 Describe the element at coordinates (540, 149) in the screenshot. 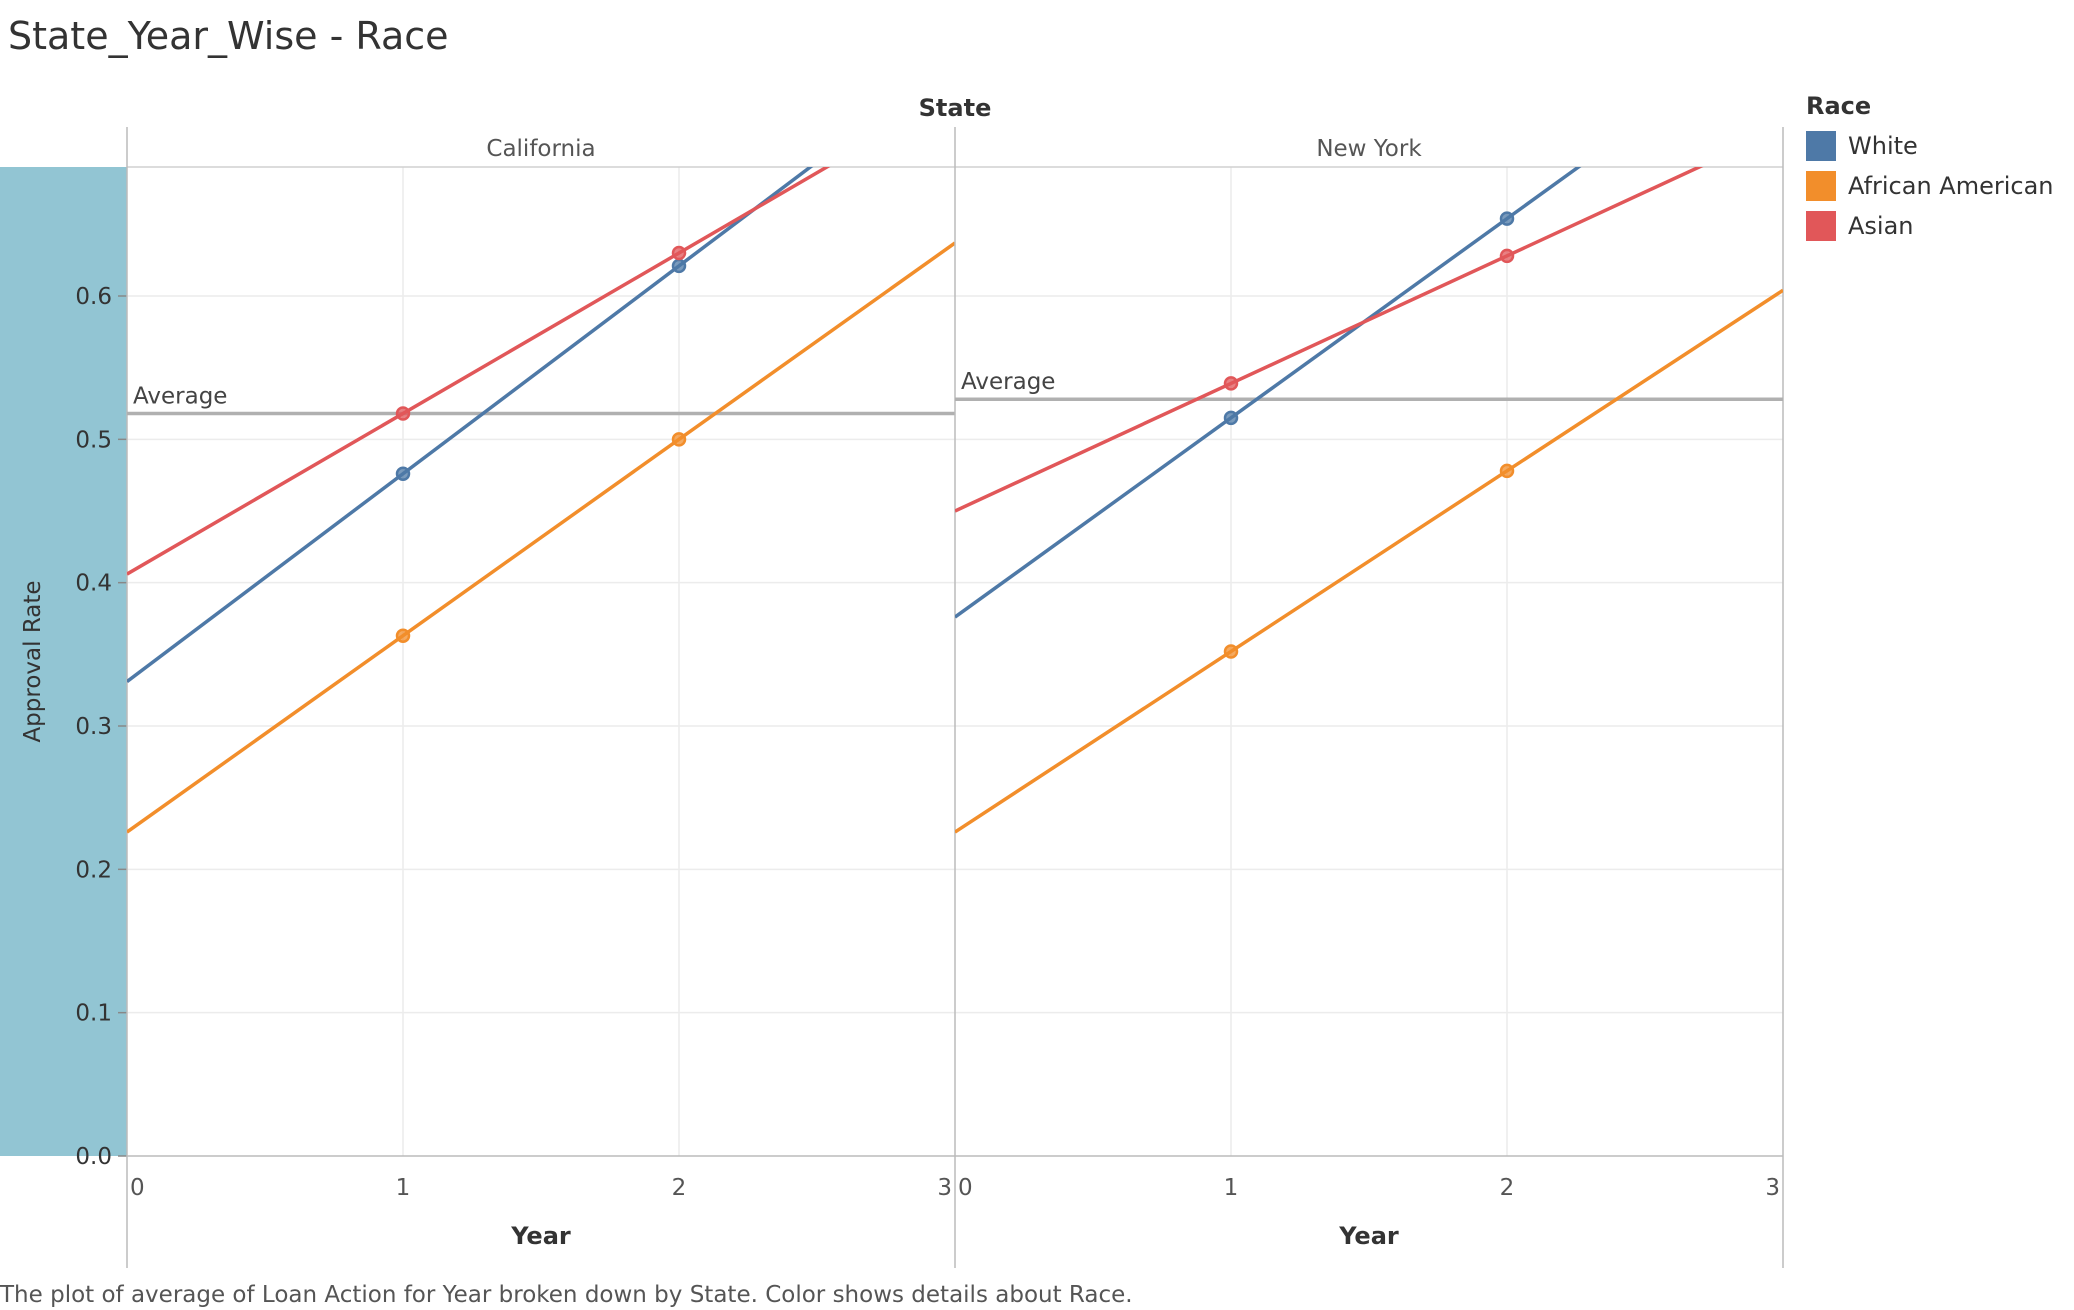

I see `panel-title-california: California` at that location.